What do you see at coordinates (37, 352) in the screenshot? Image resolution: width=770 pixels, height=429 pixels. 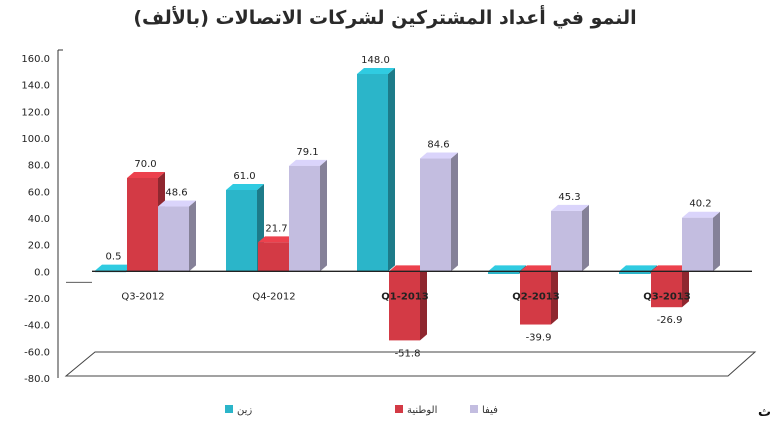 I see `y-tick-label: -60.0` at bounding box center [37, 352].